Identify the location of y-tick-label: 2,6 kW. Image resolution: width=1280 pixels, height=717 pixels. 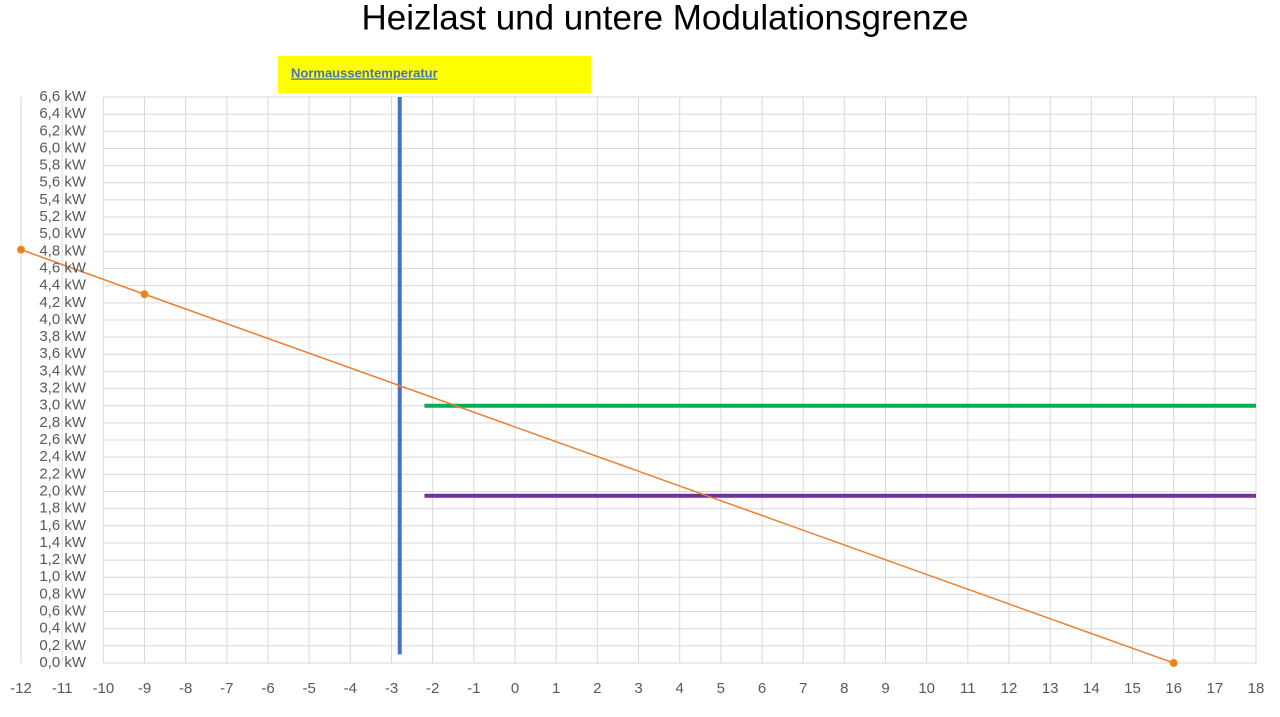
(63, 439).